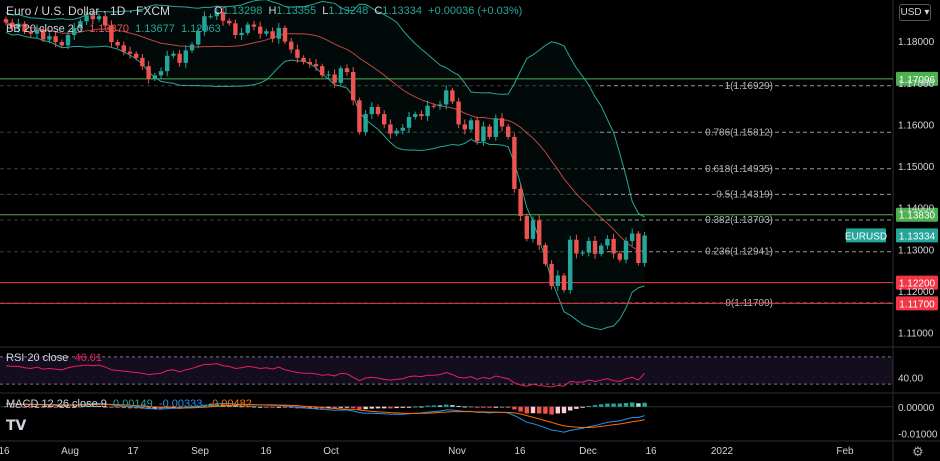  I want to click on fib-level-label: 1(1.16929), so click(749, 86).